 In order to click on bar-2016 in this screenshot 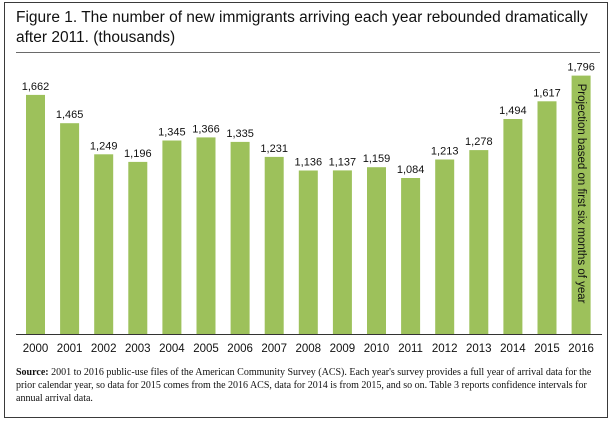, I will do `click(581, 204)`.